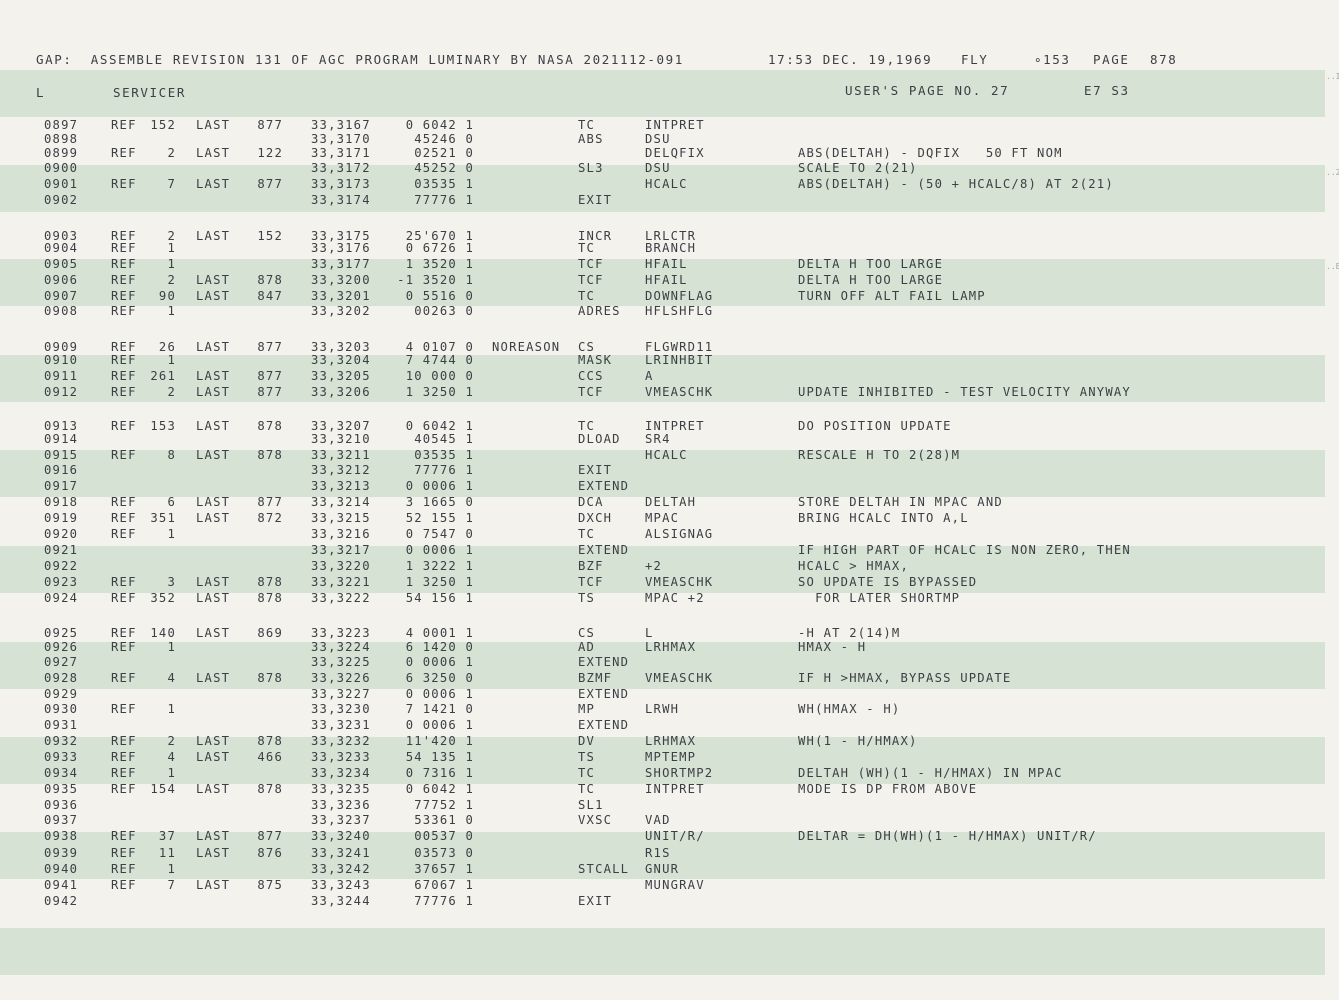  What do you see at coordinates (61, 311) in the screenshot?
I see `line-number: 0908` at bounding box center [61, 311].